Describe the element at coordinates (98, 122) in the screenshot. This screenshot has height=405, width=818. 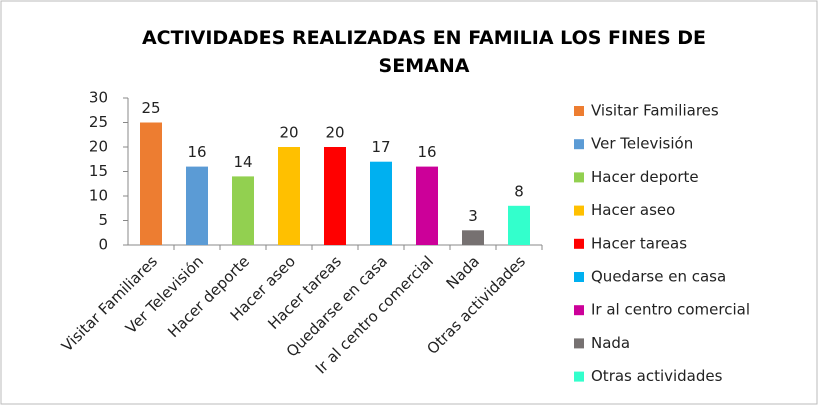
I see `y-tick-label: 25` at that location.